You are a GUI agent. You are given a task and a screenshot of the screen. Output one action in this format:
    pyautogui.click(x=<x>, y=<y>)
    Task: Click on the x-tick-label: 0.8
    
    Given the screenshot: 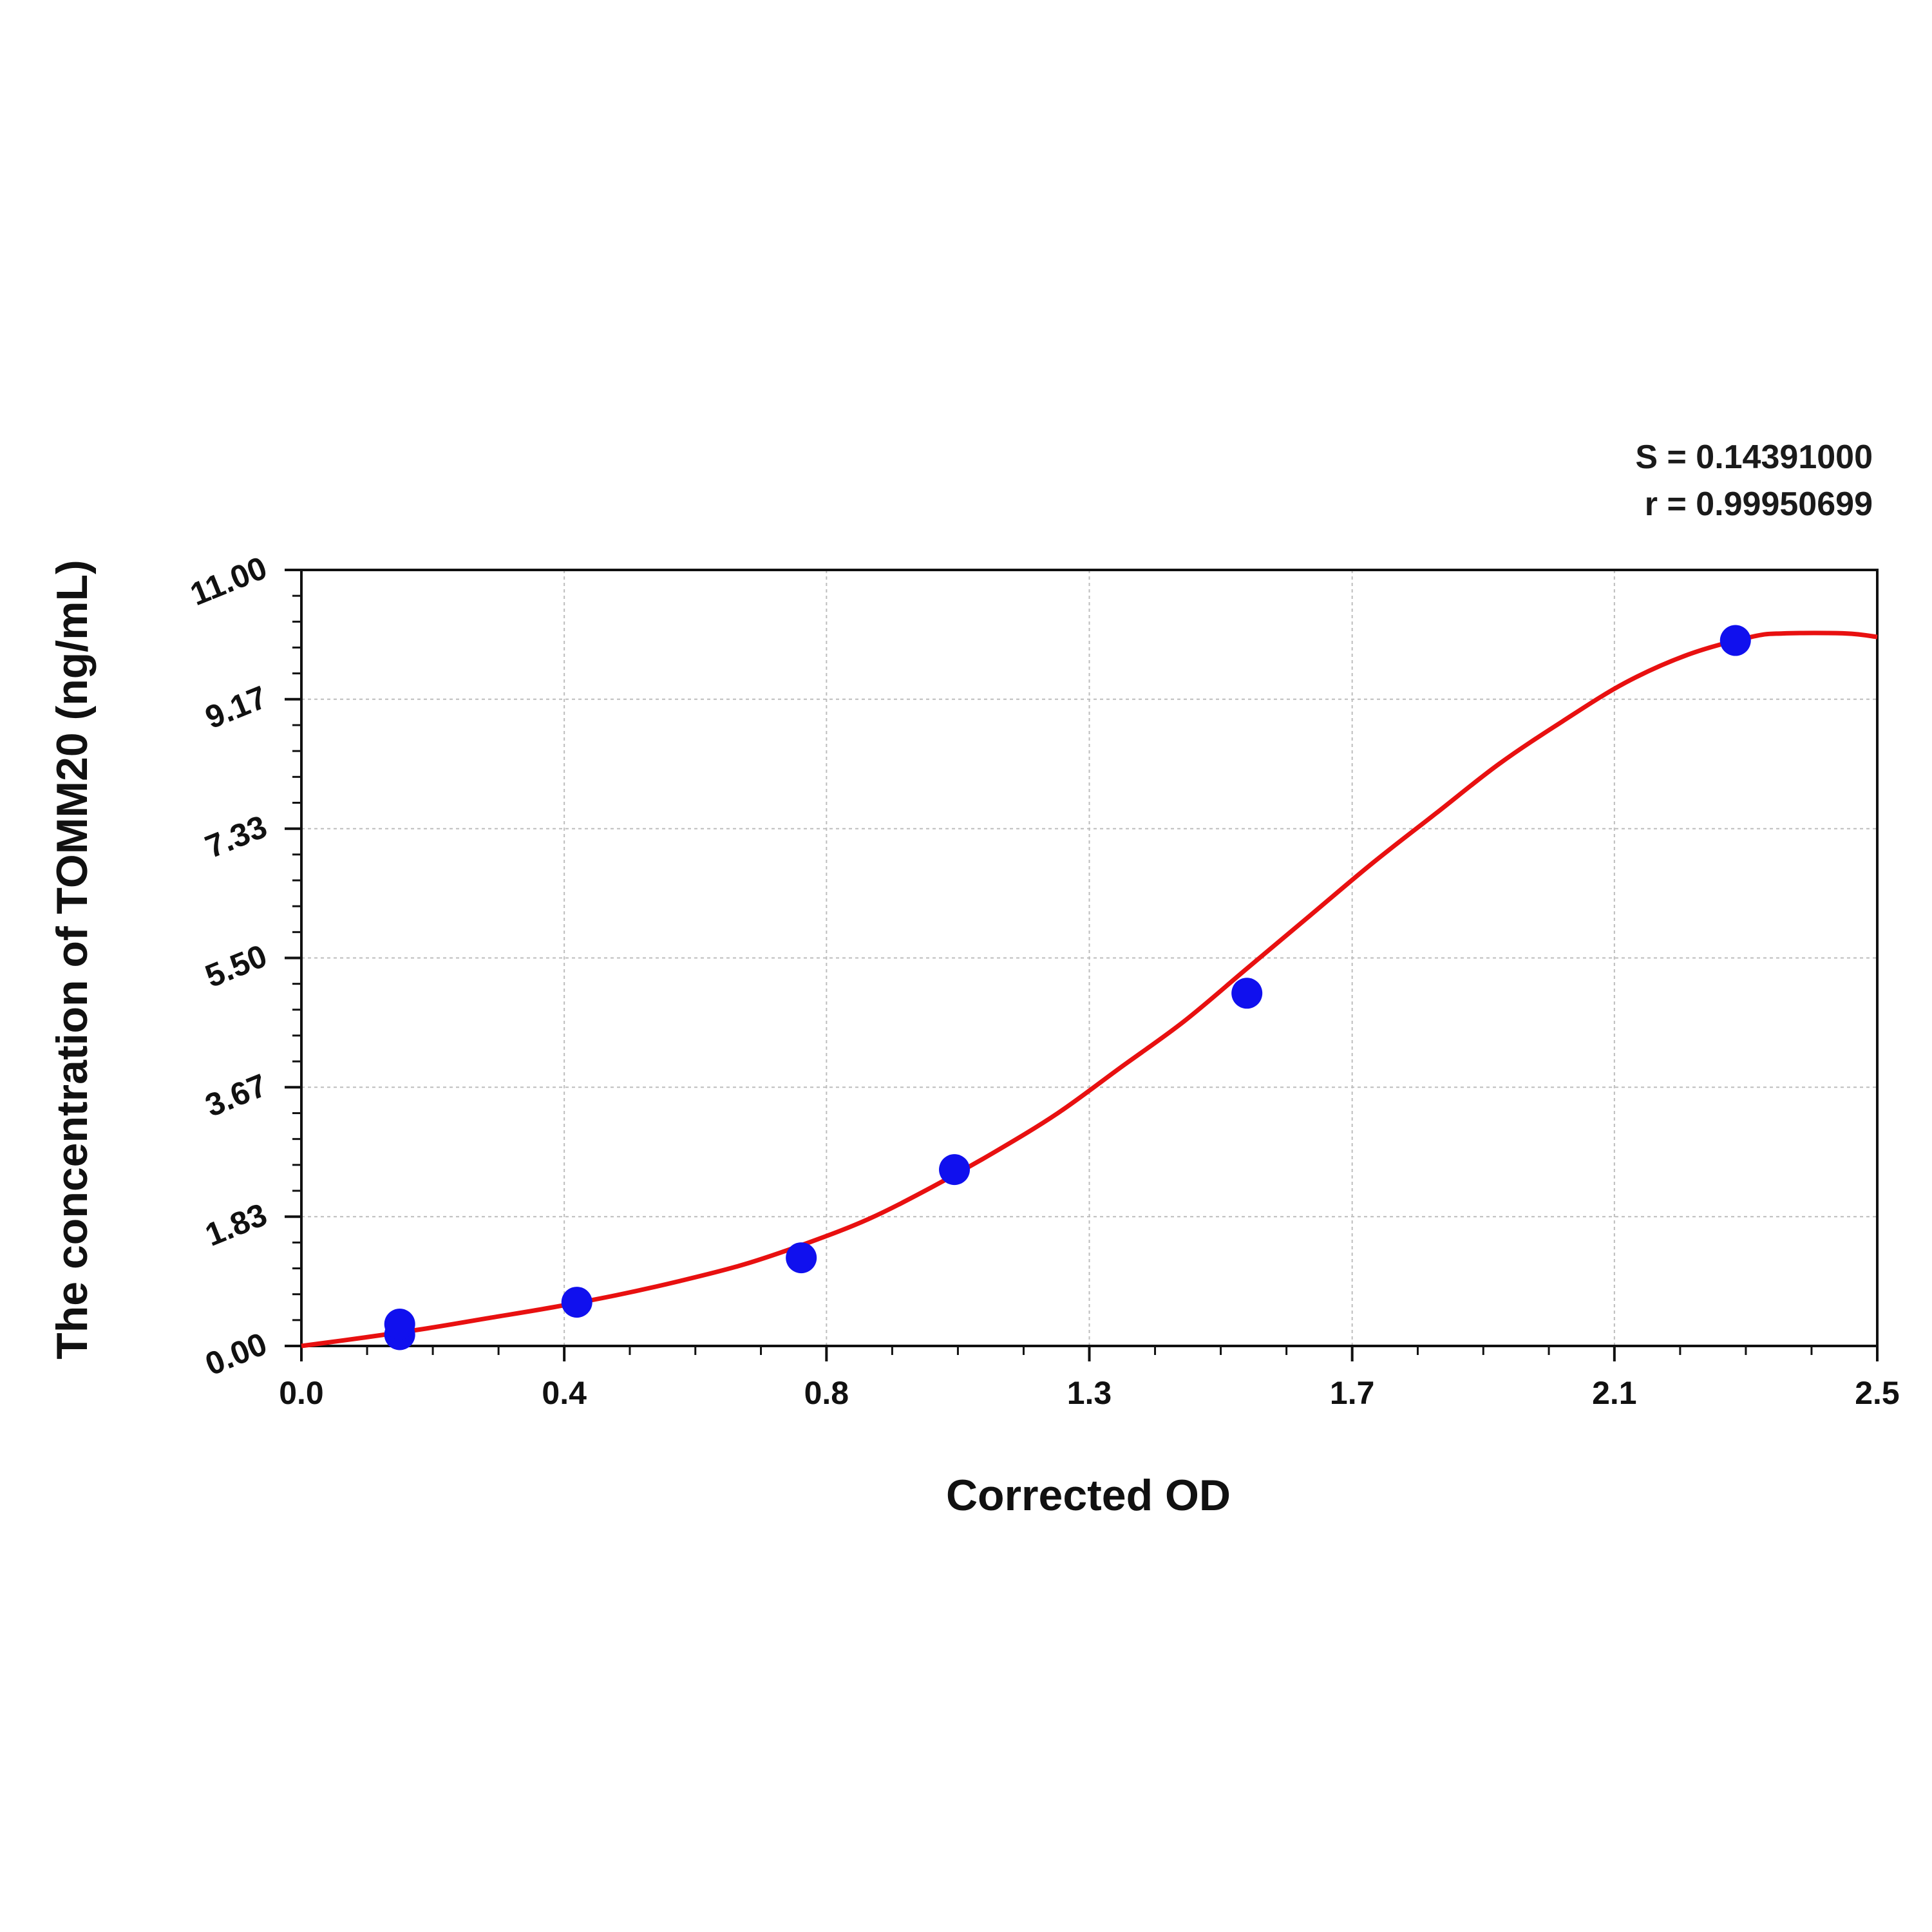 What is the action you would take?
    pyautogui.click(x=826, y=1393)
    